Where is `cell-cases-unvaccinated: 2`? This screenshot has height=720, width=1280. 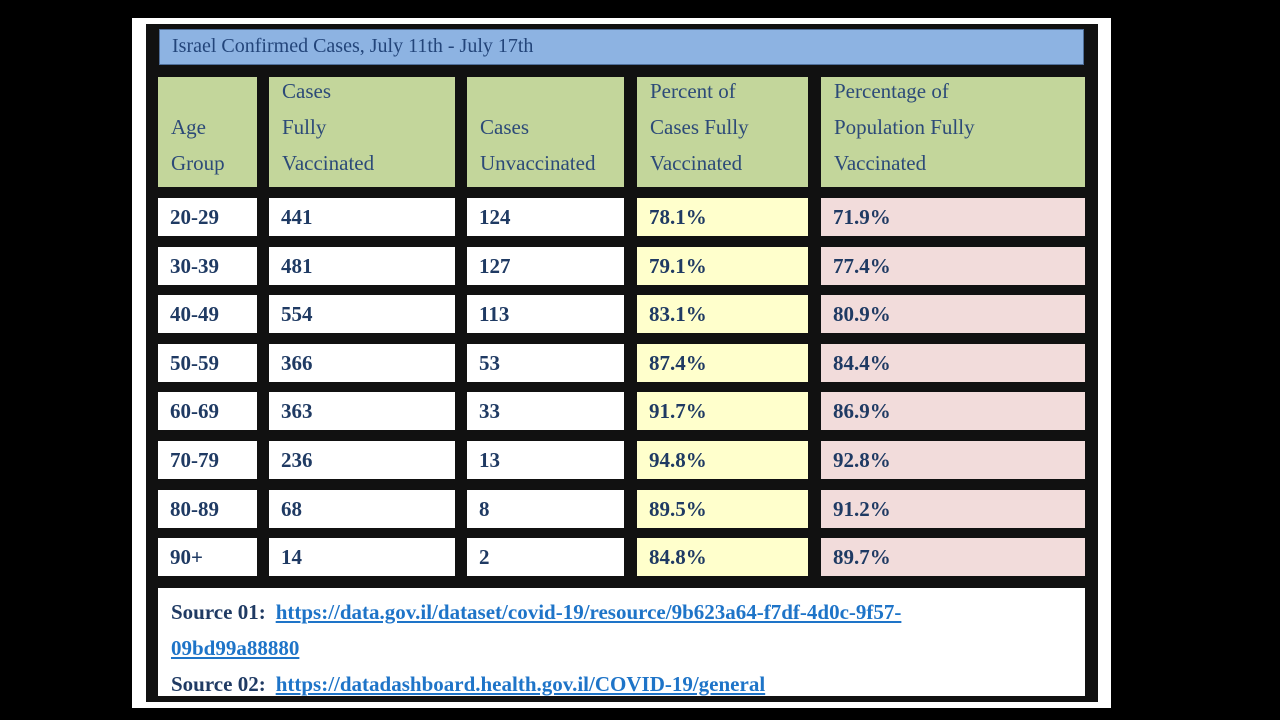
cell-cases-unvaccinated: 2 is located at coordinates (545, 557).